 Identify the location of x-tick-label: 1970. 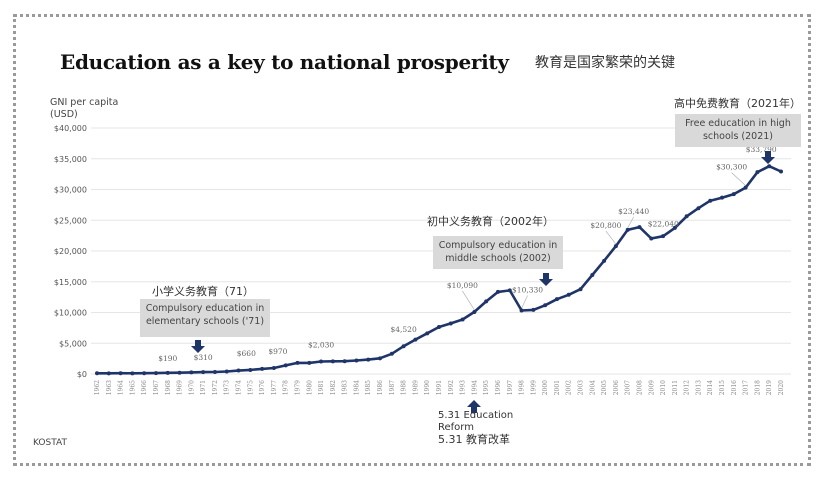
(191, 387).